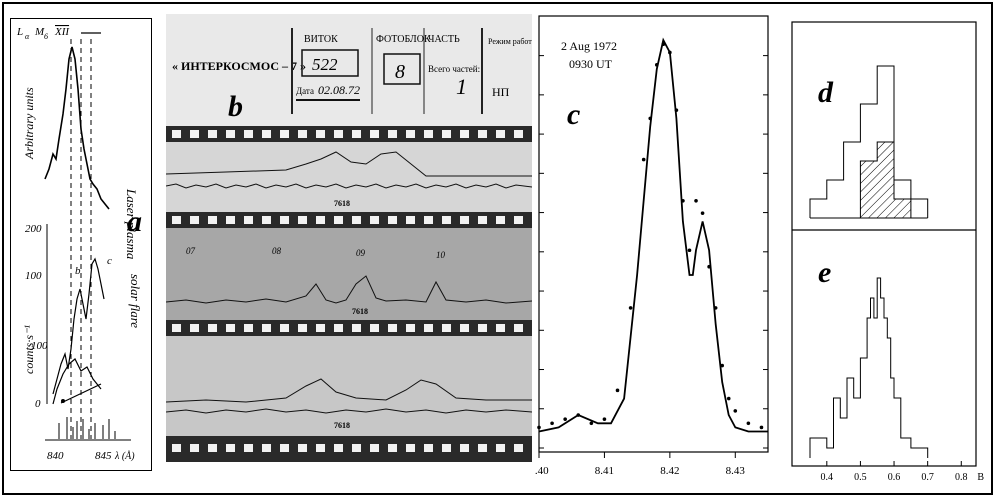 The height and width of the screenshot is (501, 997). What do you see at coordinates (325, 64) in the screenshot?
I see `panel-b-orbit-value: 522` at bounding box center [325, 64].